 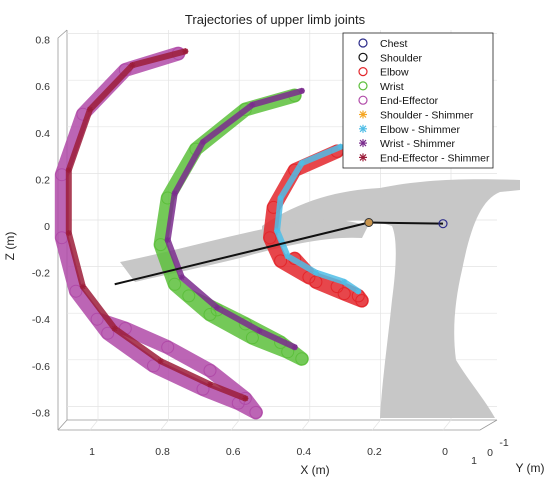 What do you see at coordinates (418, 144) in the screenshot?
I see `legend-label: Wrist - Shimmer` at bounding box center [418, 144].